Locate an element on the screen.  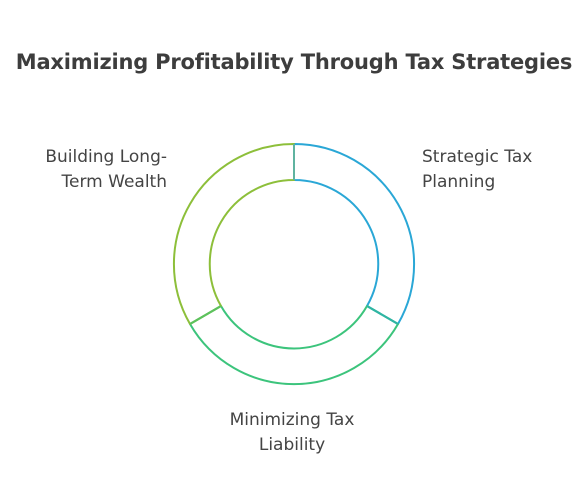
label-line: Minimizing Tax is located at coordinates (292, 420).